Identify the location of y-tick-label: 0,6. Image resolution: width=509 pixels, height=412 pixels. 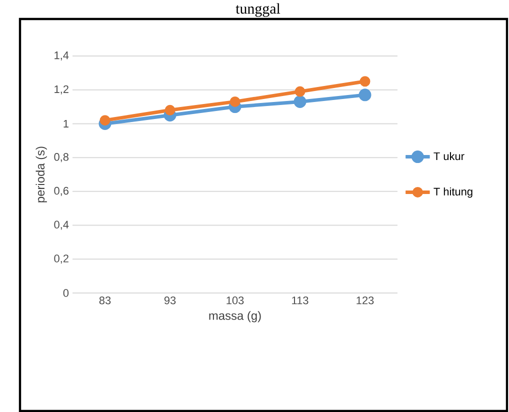
(61, 191).